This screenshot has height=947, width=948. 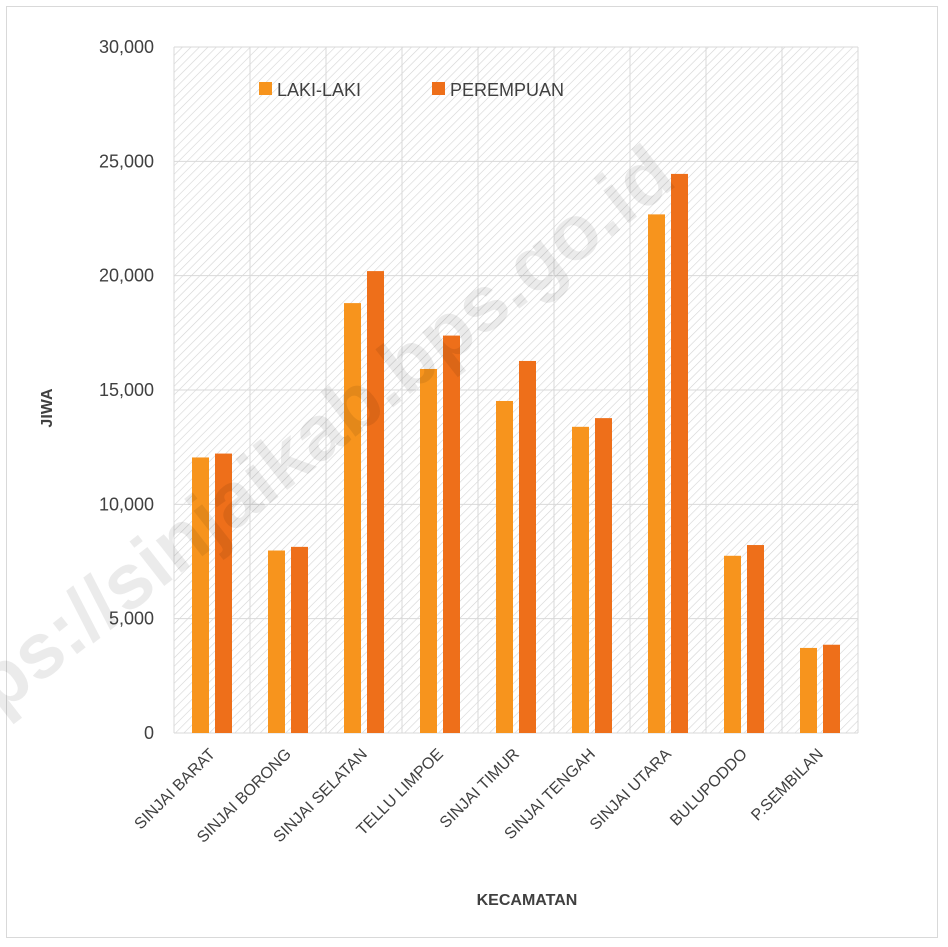 What do you see at coordinates (438, 88) in the screenshot?
I see `legend-swatch-perempuan` at bounding box center [438, 88].